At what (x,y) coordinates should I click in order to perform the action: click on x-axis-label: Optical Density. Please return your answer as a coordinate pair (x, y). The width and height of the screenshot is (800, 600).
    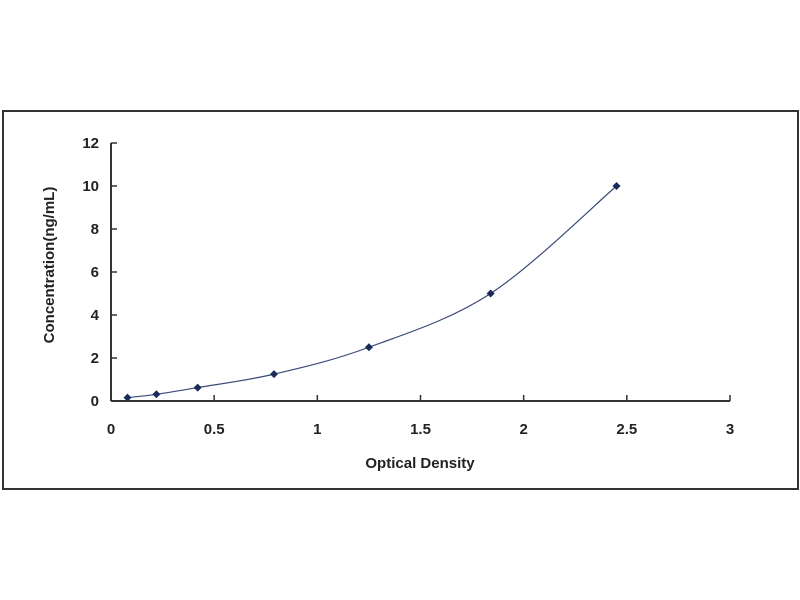
    Looking at the image, I should click on (420, 463).